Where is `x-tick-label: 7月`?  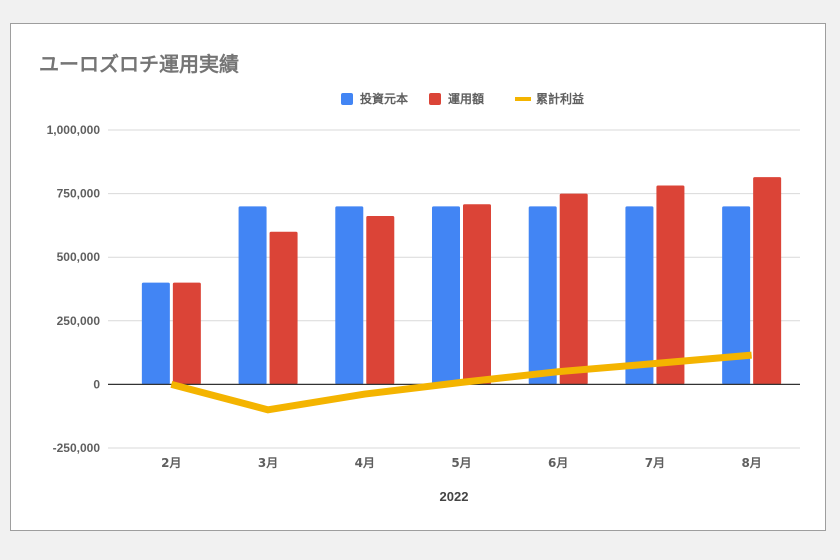 x-tick-label: 7月 is located at coordinates (655, 463).